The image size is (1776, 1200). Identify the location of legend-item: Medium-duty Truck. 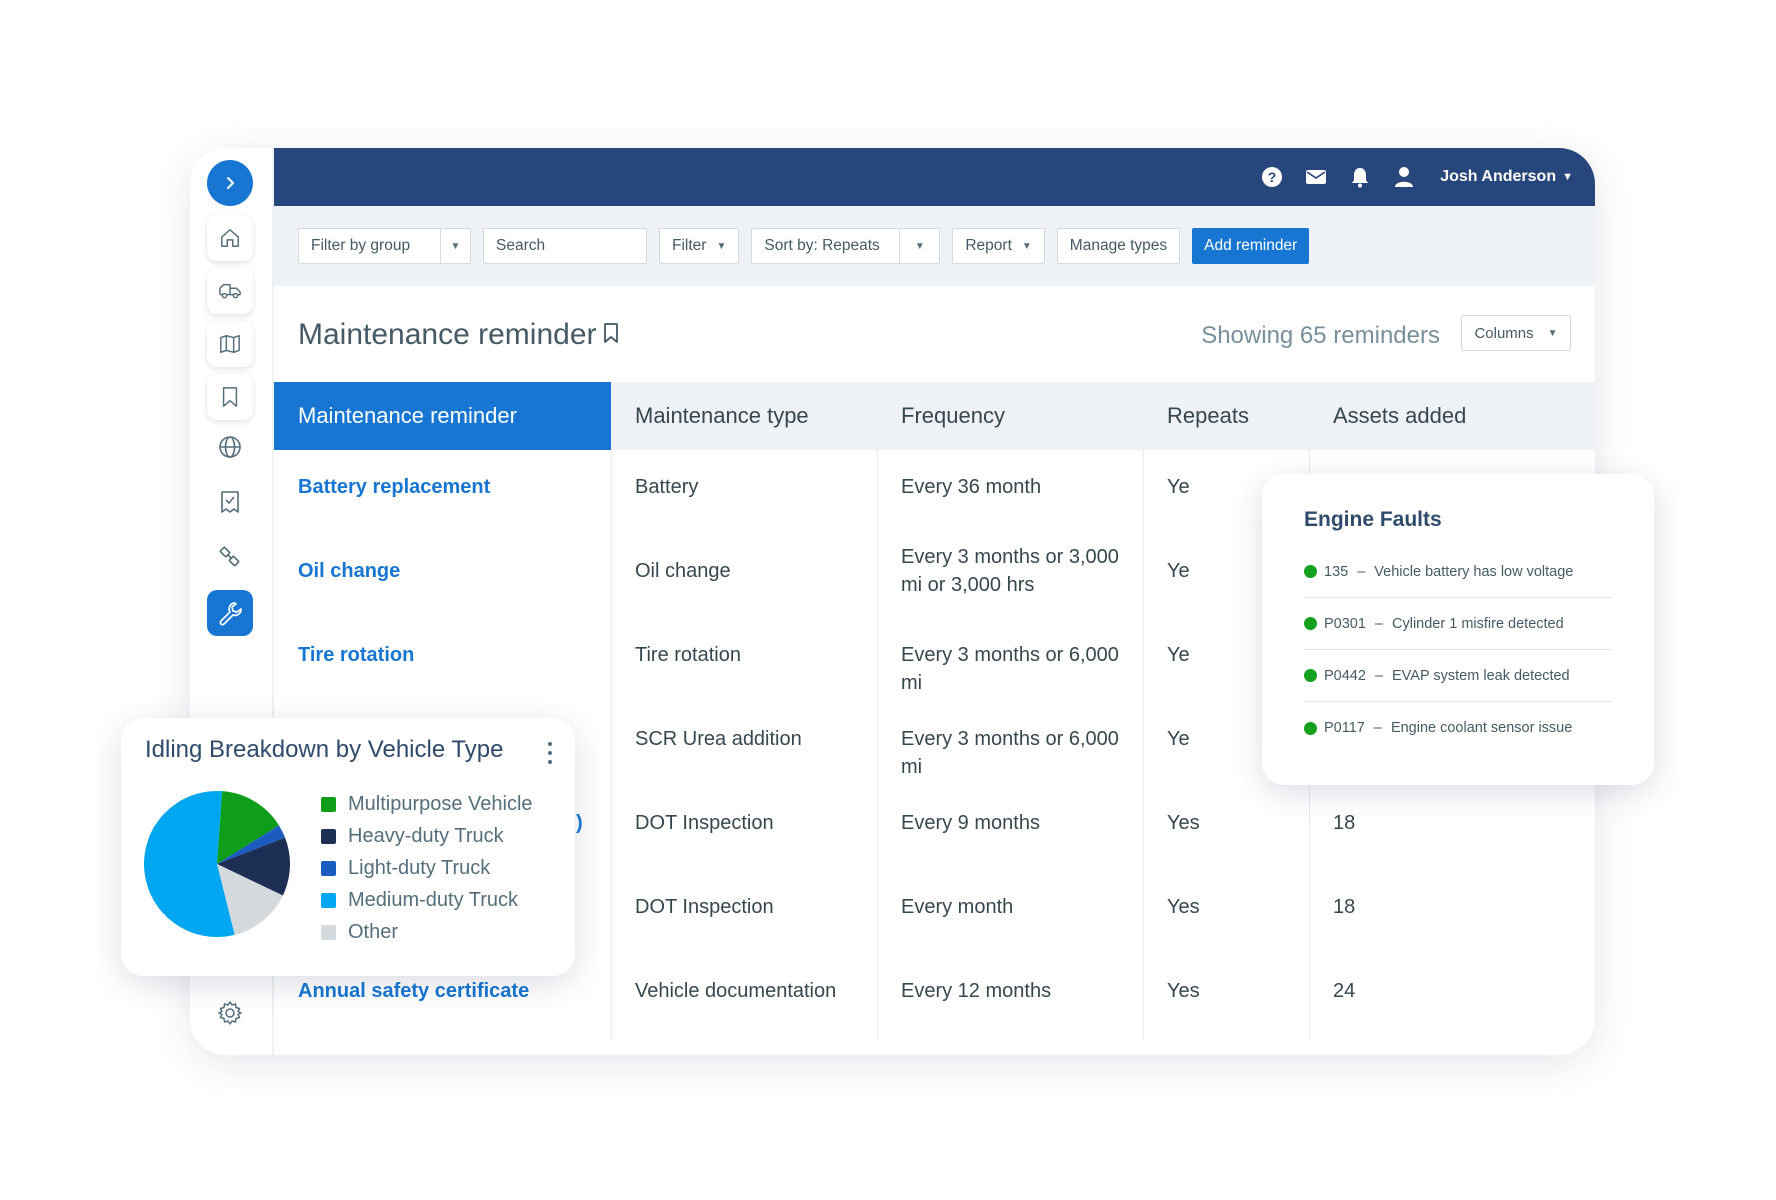
(427, 900).